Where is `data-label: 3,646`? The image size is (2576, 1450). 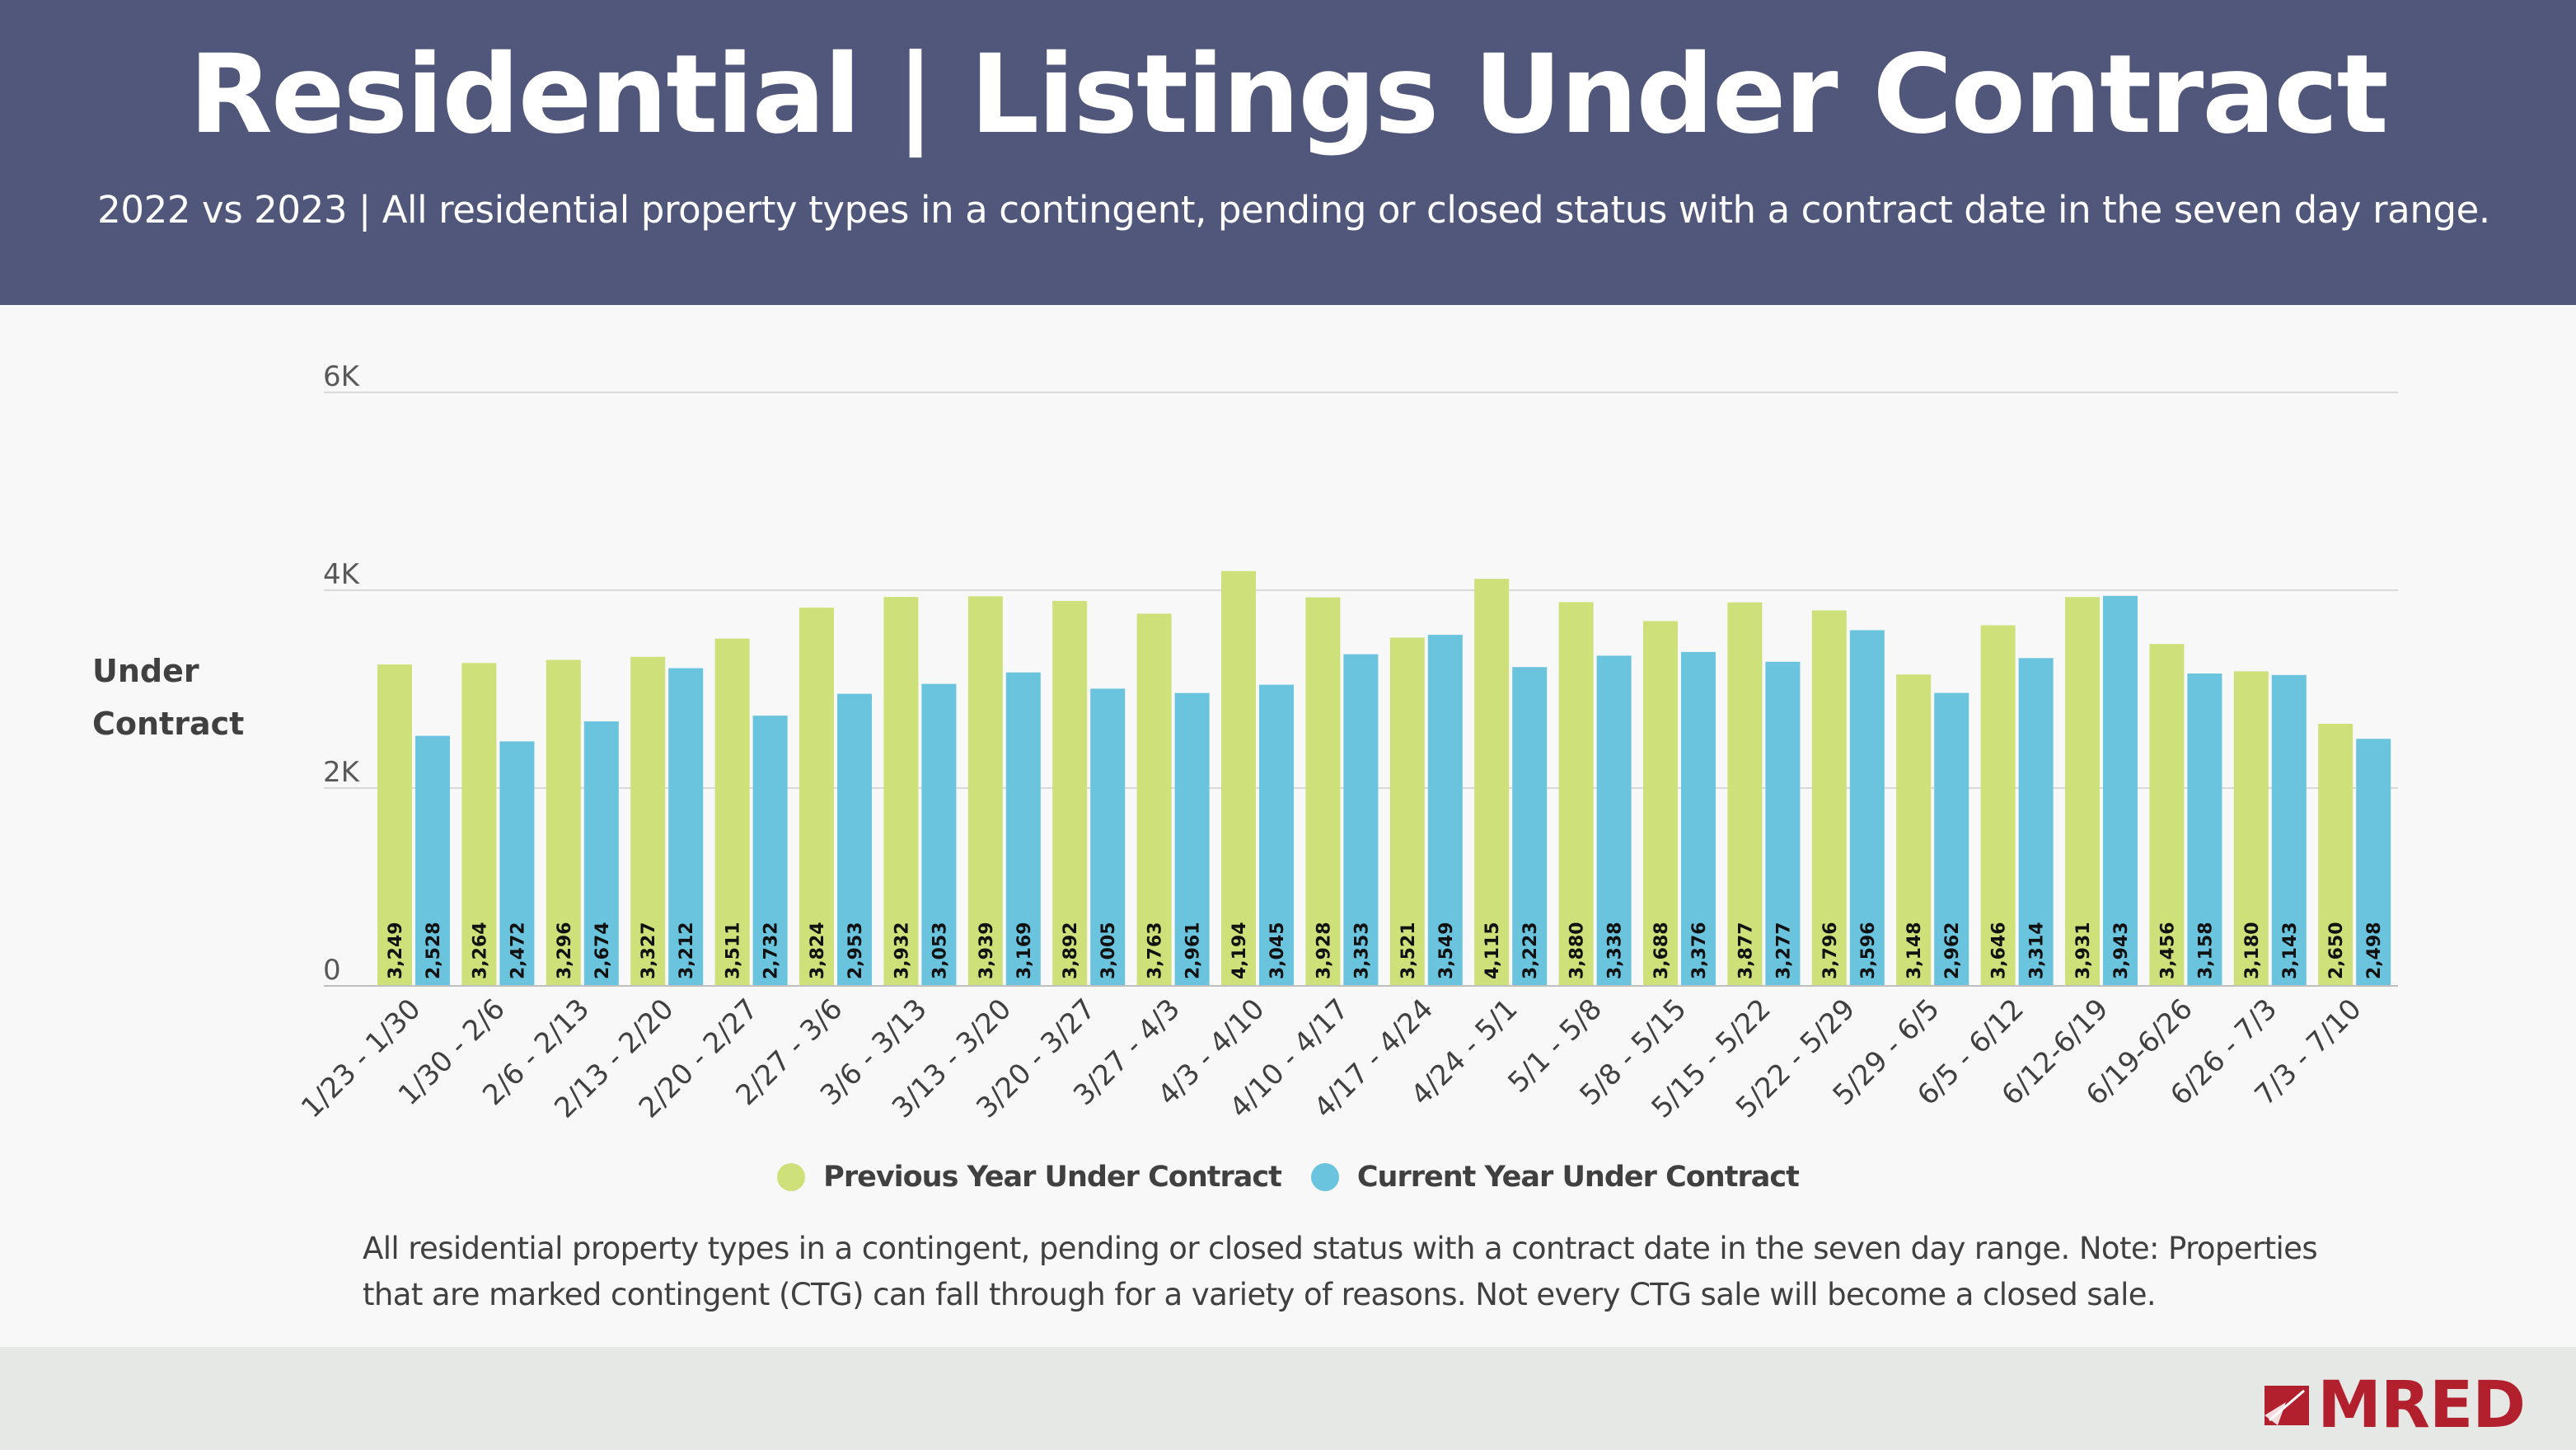 data-label: 3,646 is located at coordinates (1999, 950).